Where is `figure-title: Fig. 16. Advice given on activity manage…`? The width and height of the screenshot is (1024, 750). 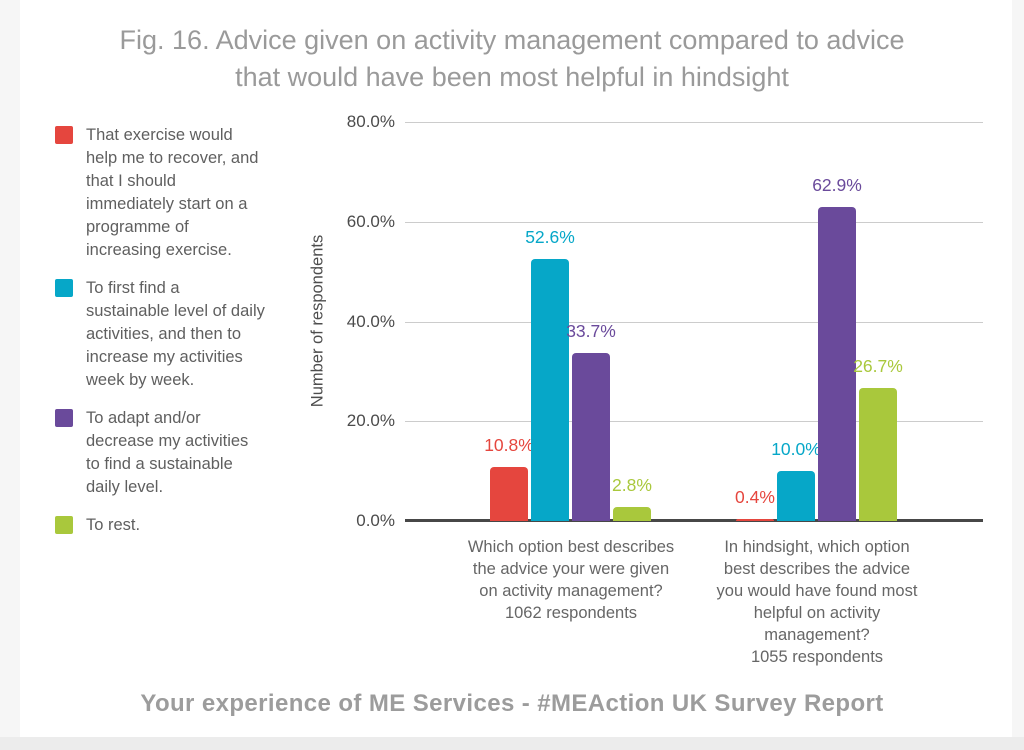
figure-title: Fig. 16. Advice given on activity manage… is located at coordinates (512, 58).